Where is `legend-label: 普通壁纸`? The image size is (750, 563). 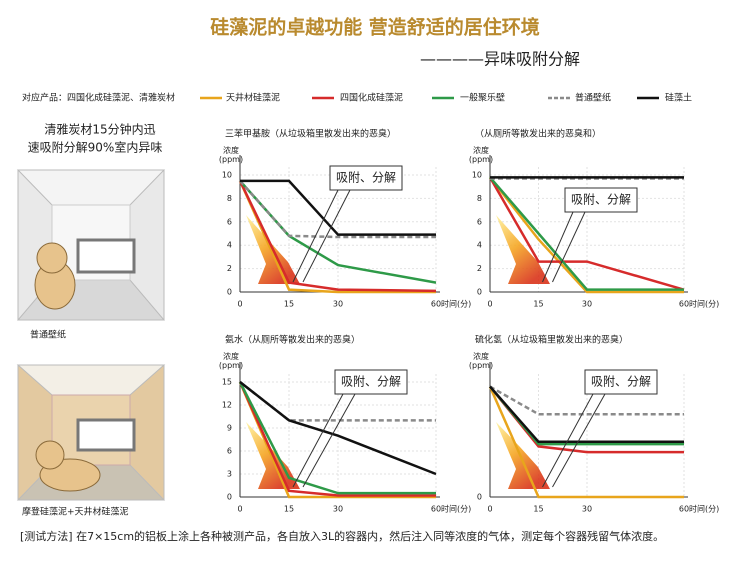 legend-label: 普通壁纸 is located at coordinates (593, 98).